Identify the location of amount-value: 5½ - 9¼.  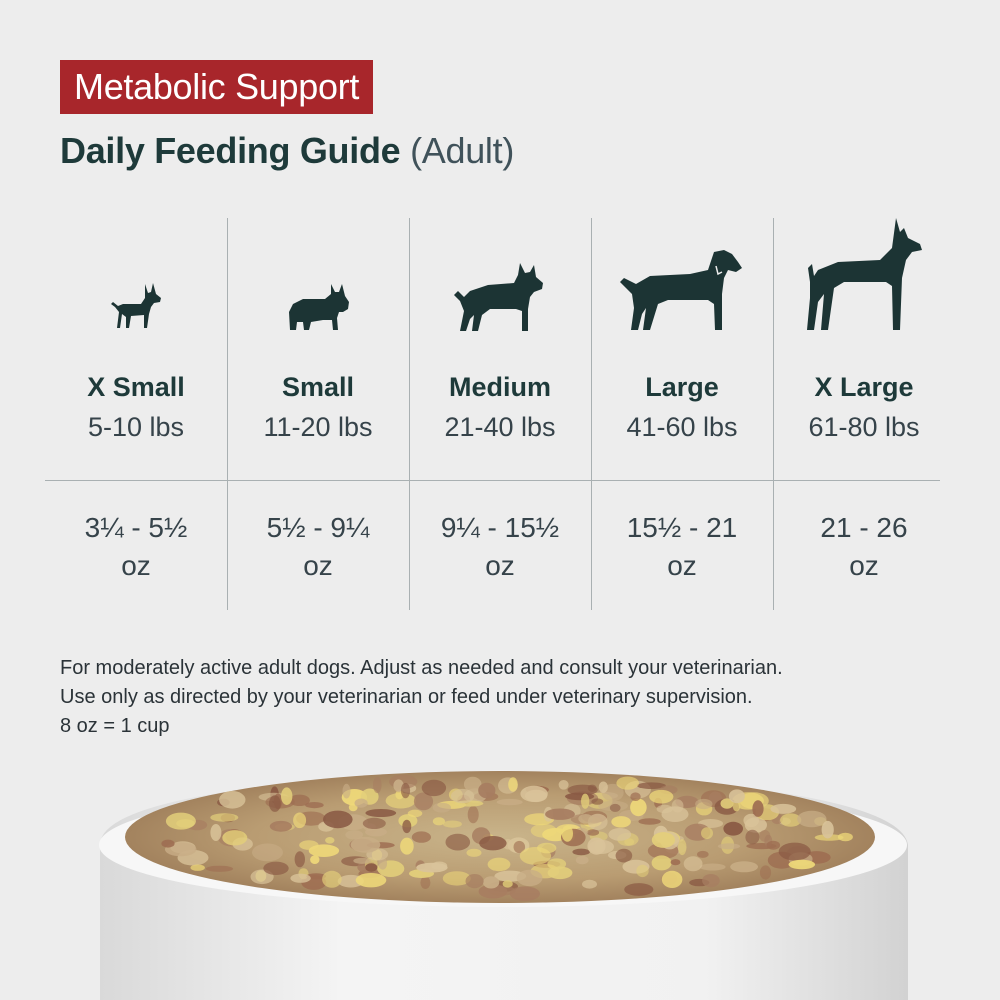
(318, 527).